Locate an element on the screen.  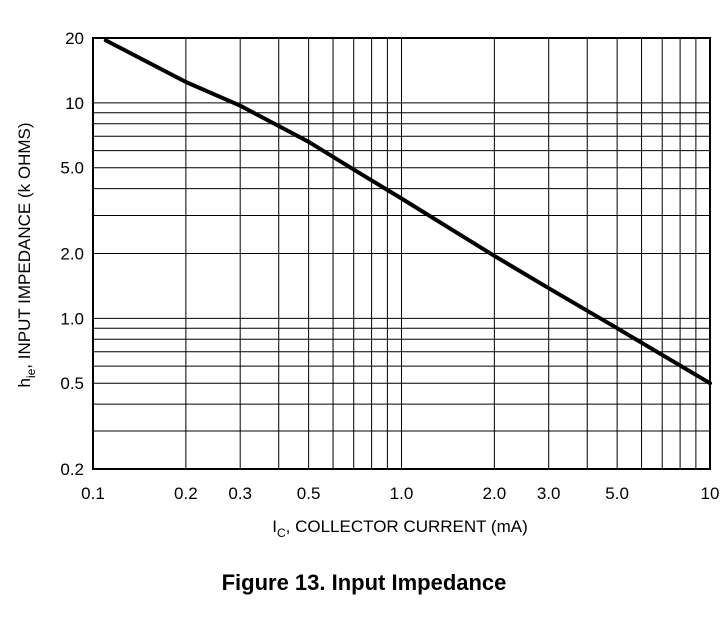
y-tick-label: 1.0 is located at coordinates (72, 318).